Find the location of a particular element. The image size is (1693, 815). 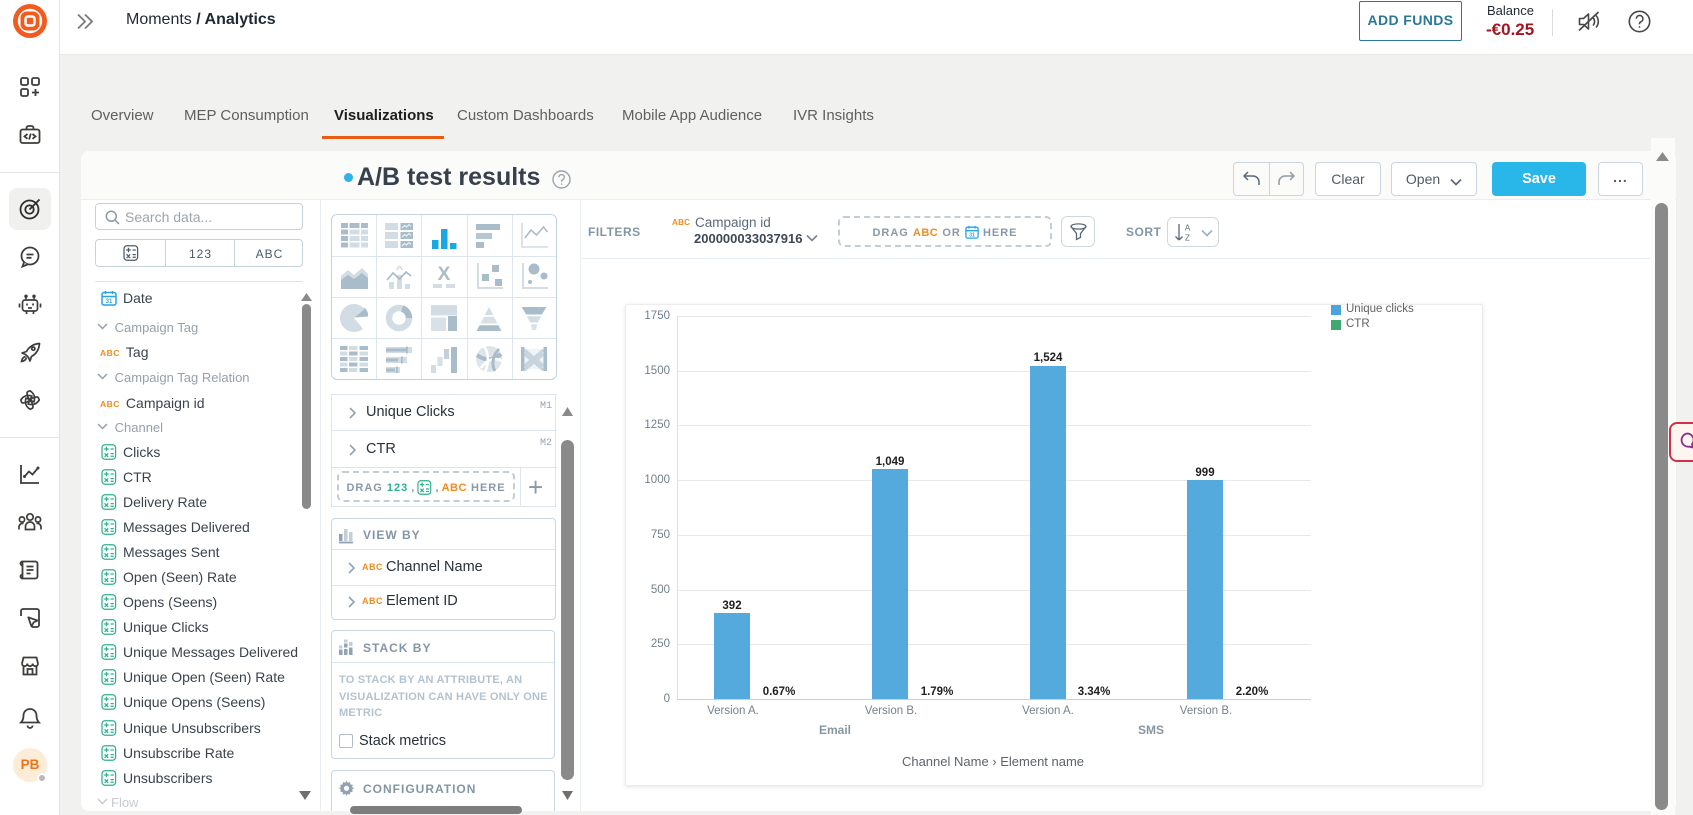

svg-text: X is located at coordinates (444, 274).